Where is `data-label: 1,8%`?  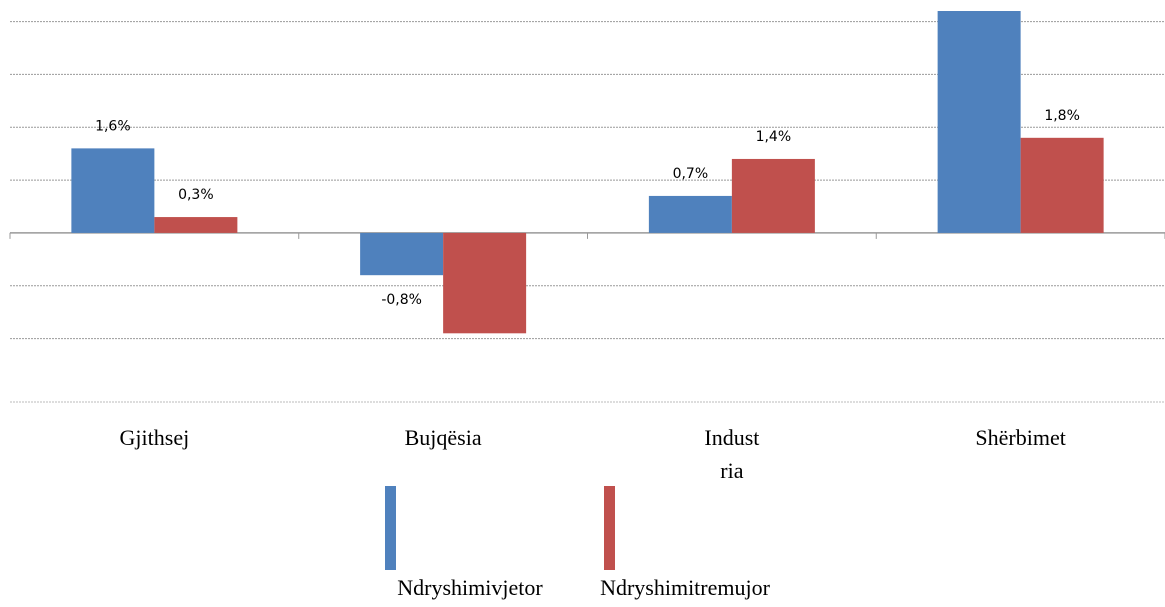 data-label: 1,8% is located at coordinates (1062, 116).